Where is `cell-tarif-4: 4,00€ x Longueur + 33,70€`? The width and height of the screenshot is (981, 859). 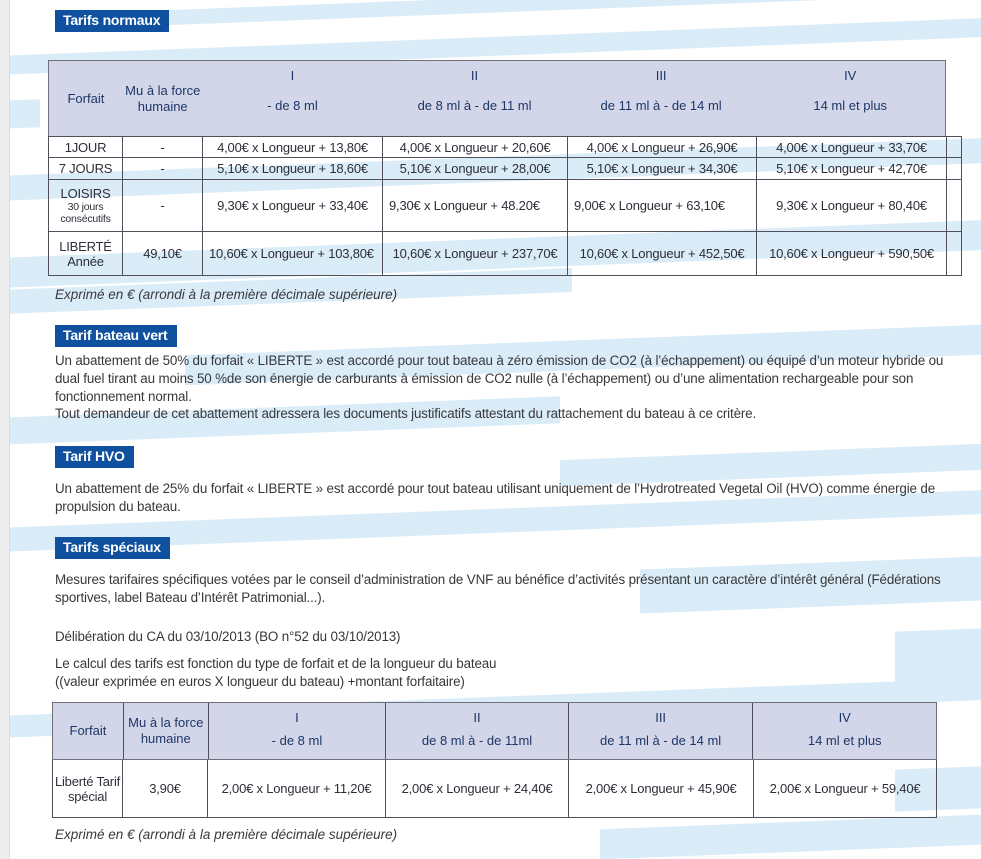
cell-tarif-4: 4,00€ x Longueur + 33,70€ is located at coordinates (851, 147).